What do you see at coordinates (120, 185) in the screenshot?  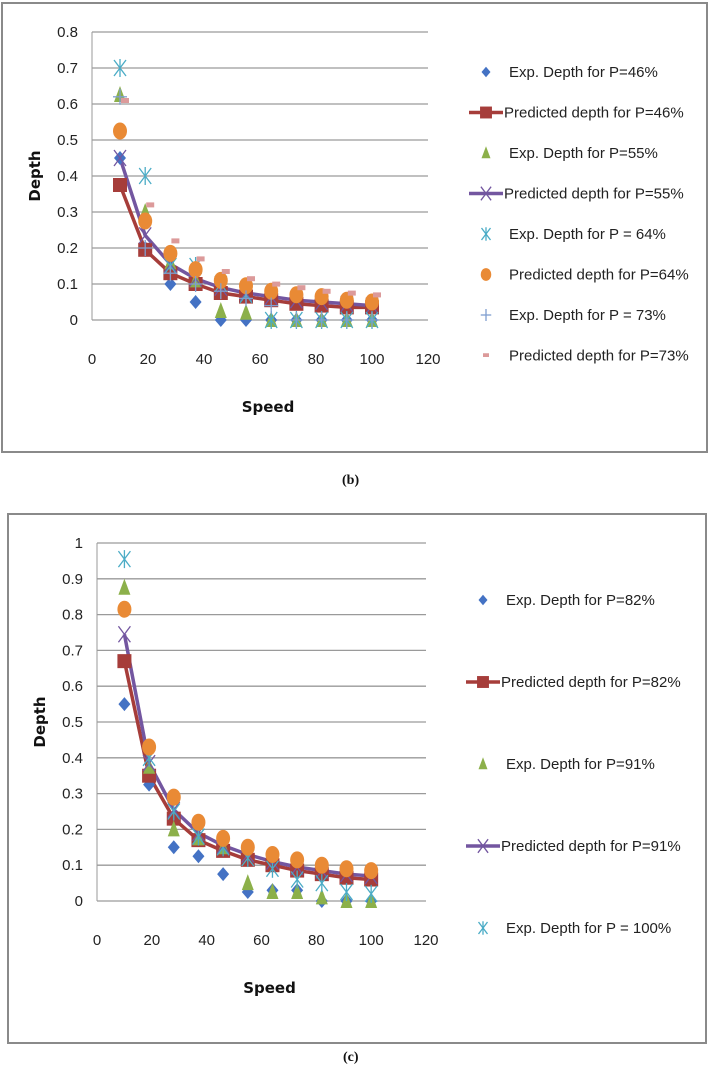 I see `chart-b-series-1-point` at bounding box center [120, 185].